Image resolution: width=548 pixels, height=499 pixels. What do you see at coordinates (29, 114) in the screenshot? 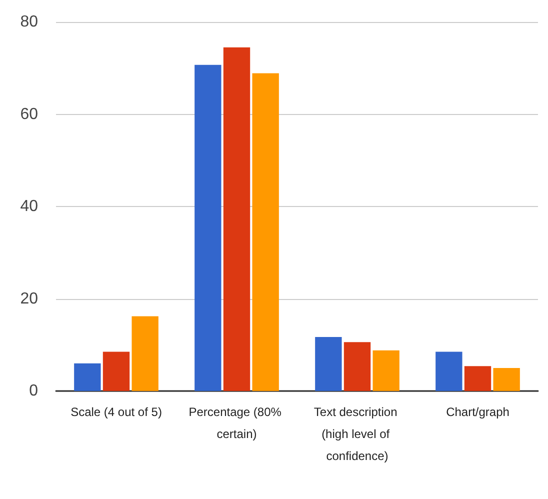
I see `y-tick-label: 60` at bounding box center [29, 114].